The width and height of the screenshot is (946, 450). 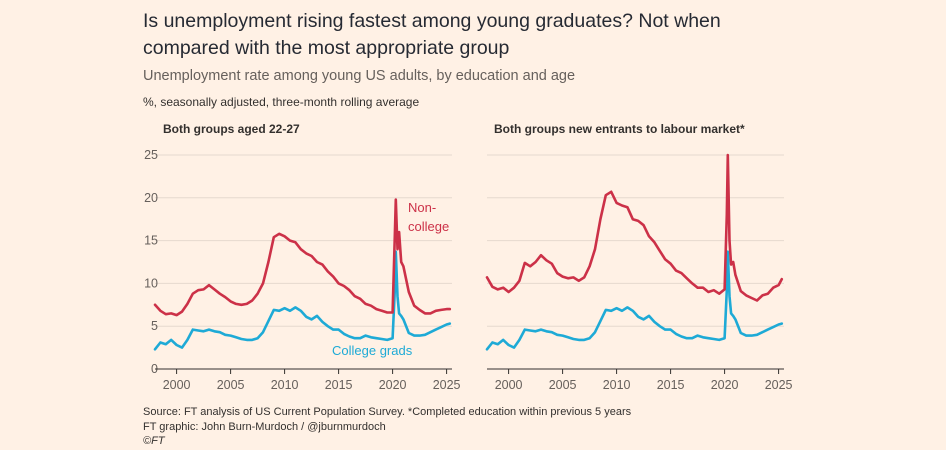 What do you see at coordinates (634, 227) in the screenshot?
I see `series-line-noncollege-right` at bounding box center [634, 227].